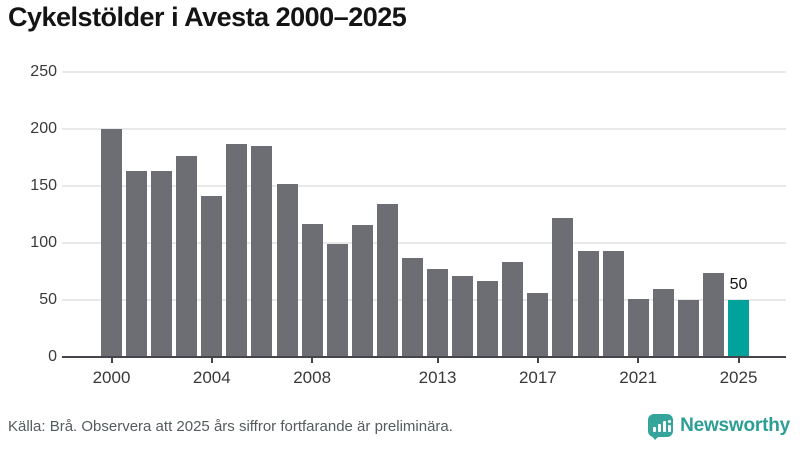 Image resolution: width=800 pixels, height=450 pixels. What do you see at coordinates (162, 264) in the screenshot?
I see `bar-2002` at bounding box center [162, 264].